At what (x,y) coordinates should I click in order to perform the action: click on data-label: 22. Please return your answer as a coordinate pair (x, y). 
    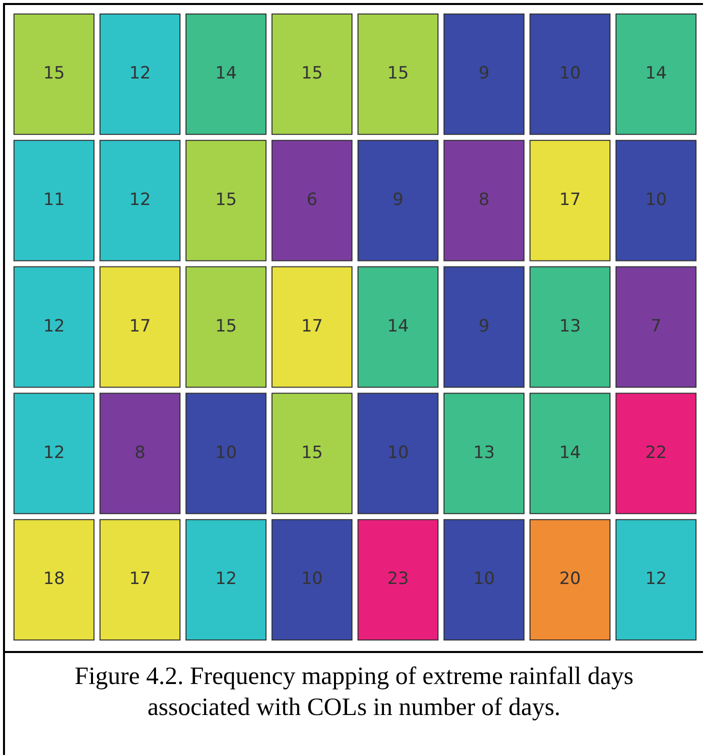
    Looking at the image, I should click on (656, 452).